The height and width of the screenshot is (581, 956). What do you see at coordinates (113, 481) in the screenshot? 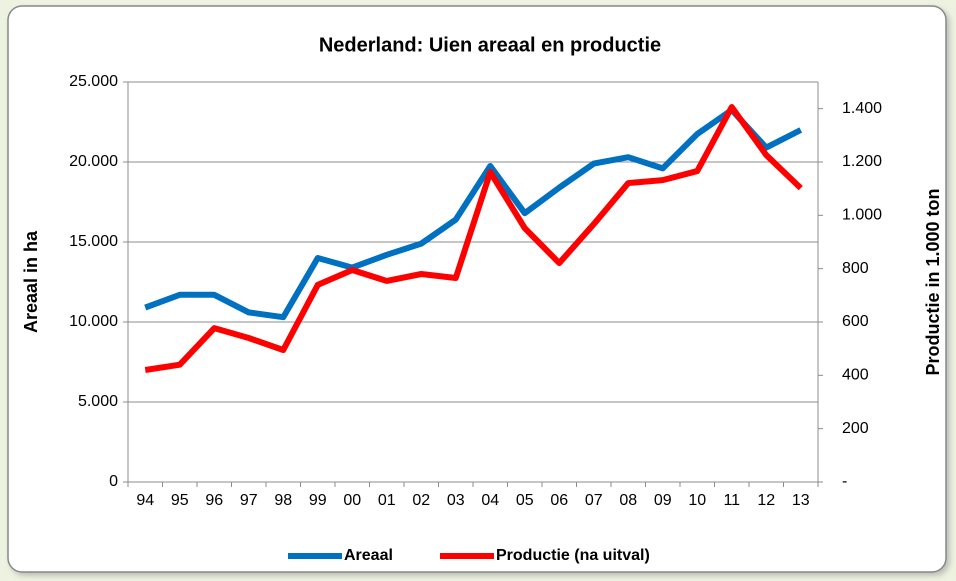
I see `y-tick-label: 0` at bounding box center [113, 481].